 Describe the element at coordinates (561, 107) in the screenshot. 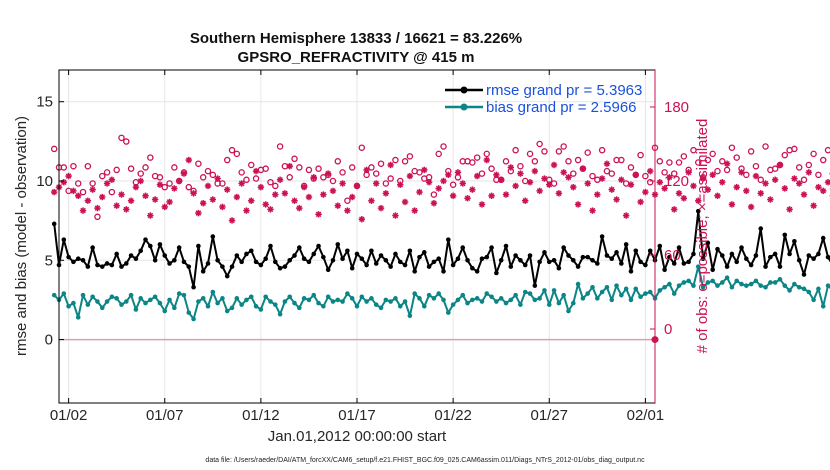

I see `legend-bias-label: bias grand pr = 2.5966` at that location.